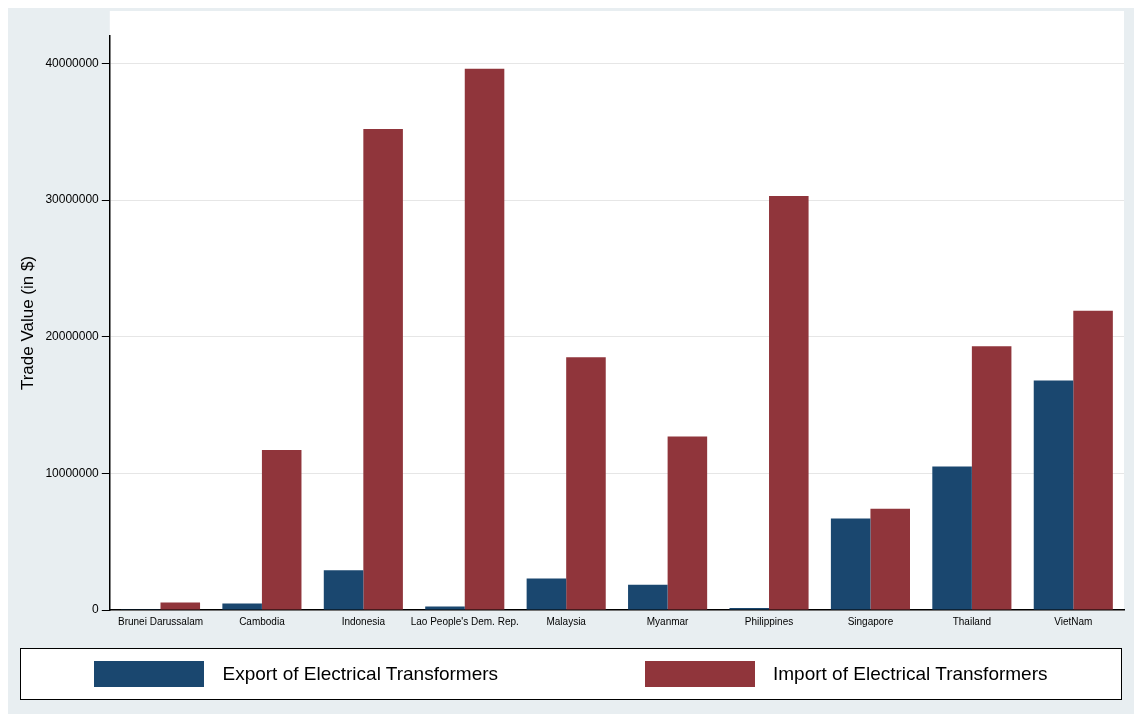  I want to click on y-tick-label: 10000000, so click(72, 472).